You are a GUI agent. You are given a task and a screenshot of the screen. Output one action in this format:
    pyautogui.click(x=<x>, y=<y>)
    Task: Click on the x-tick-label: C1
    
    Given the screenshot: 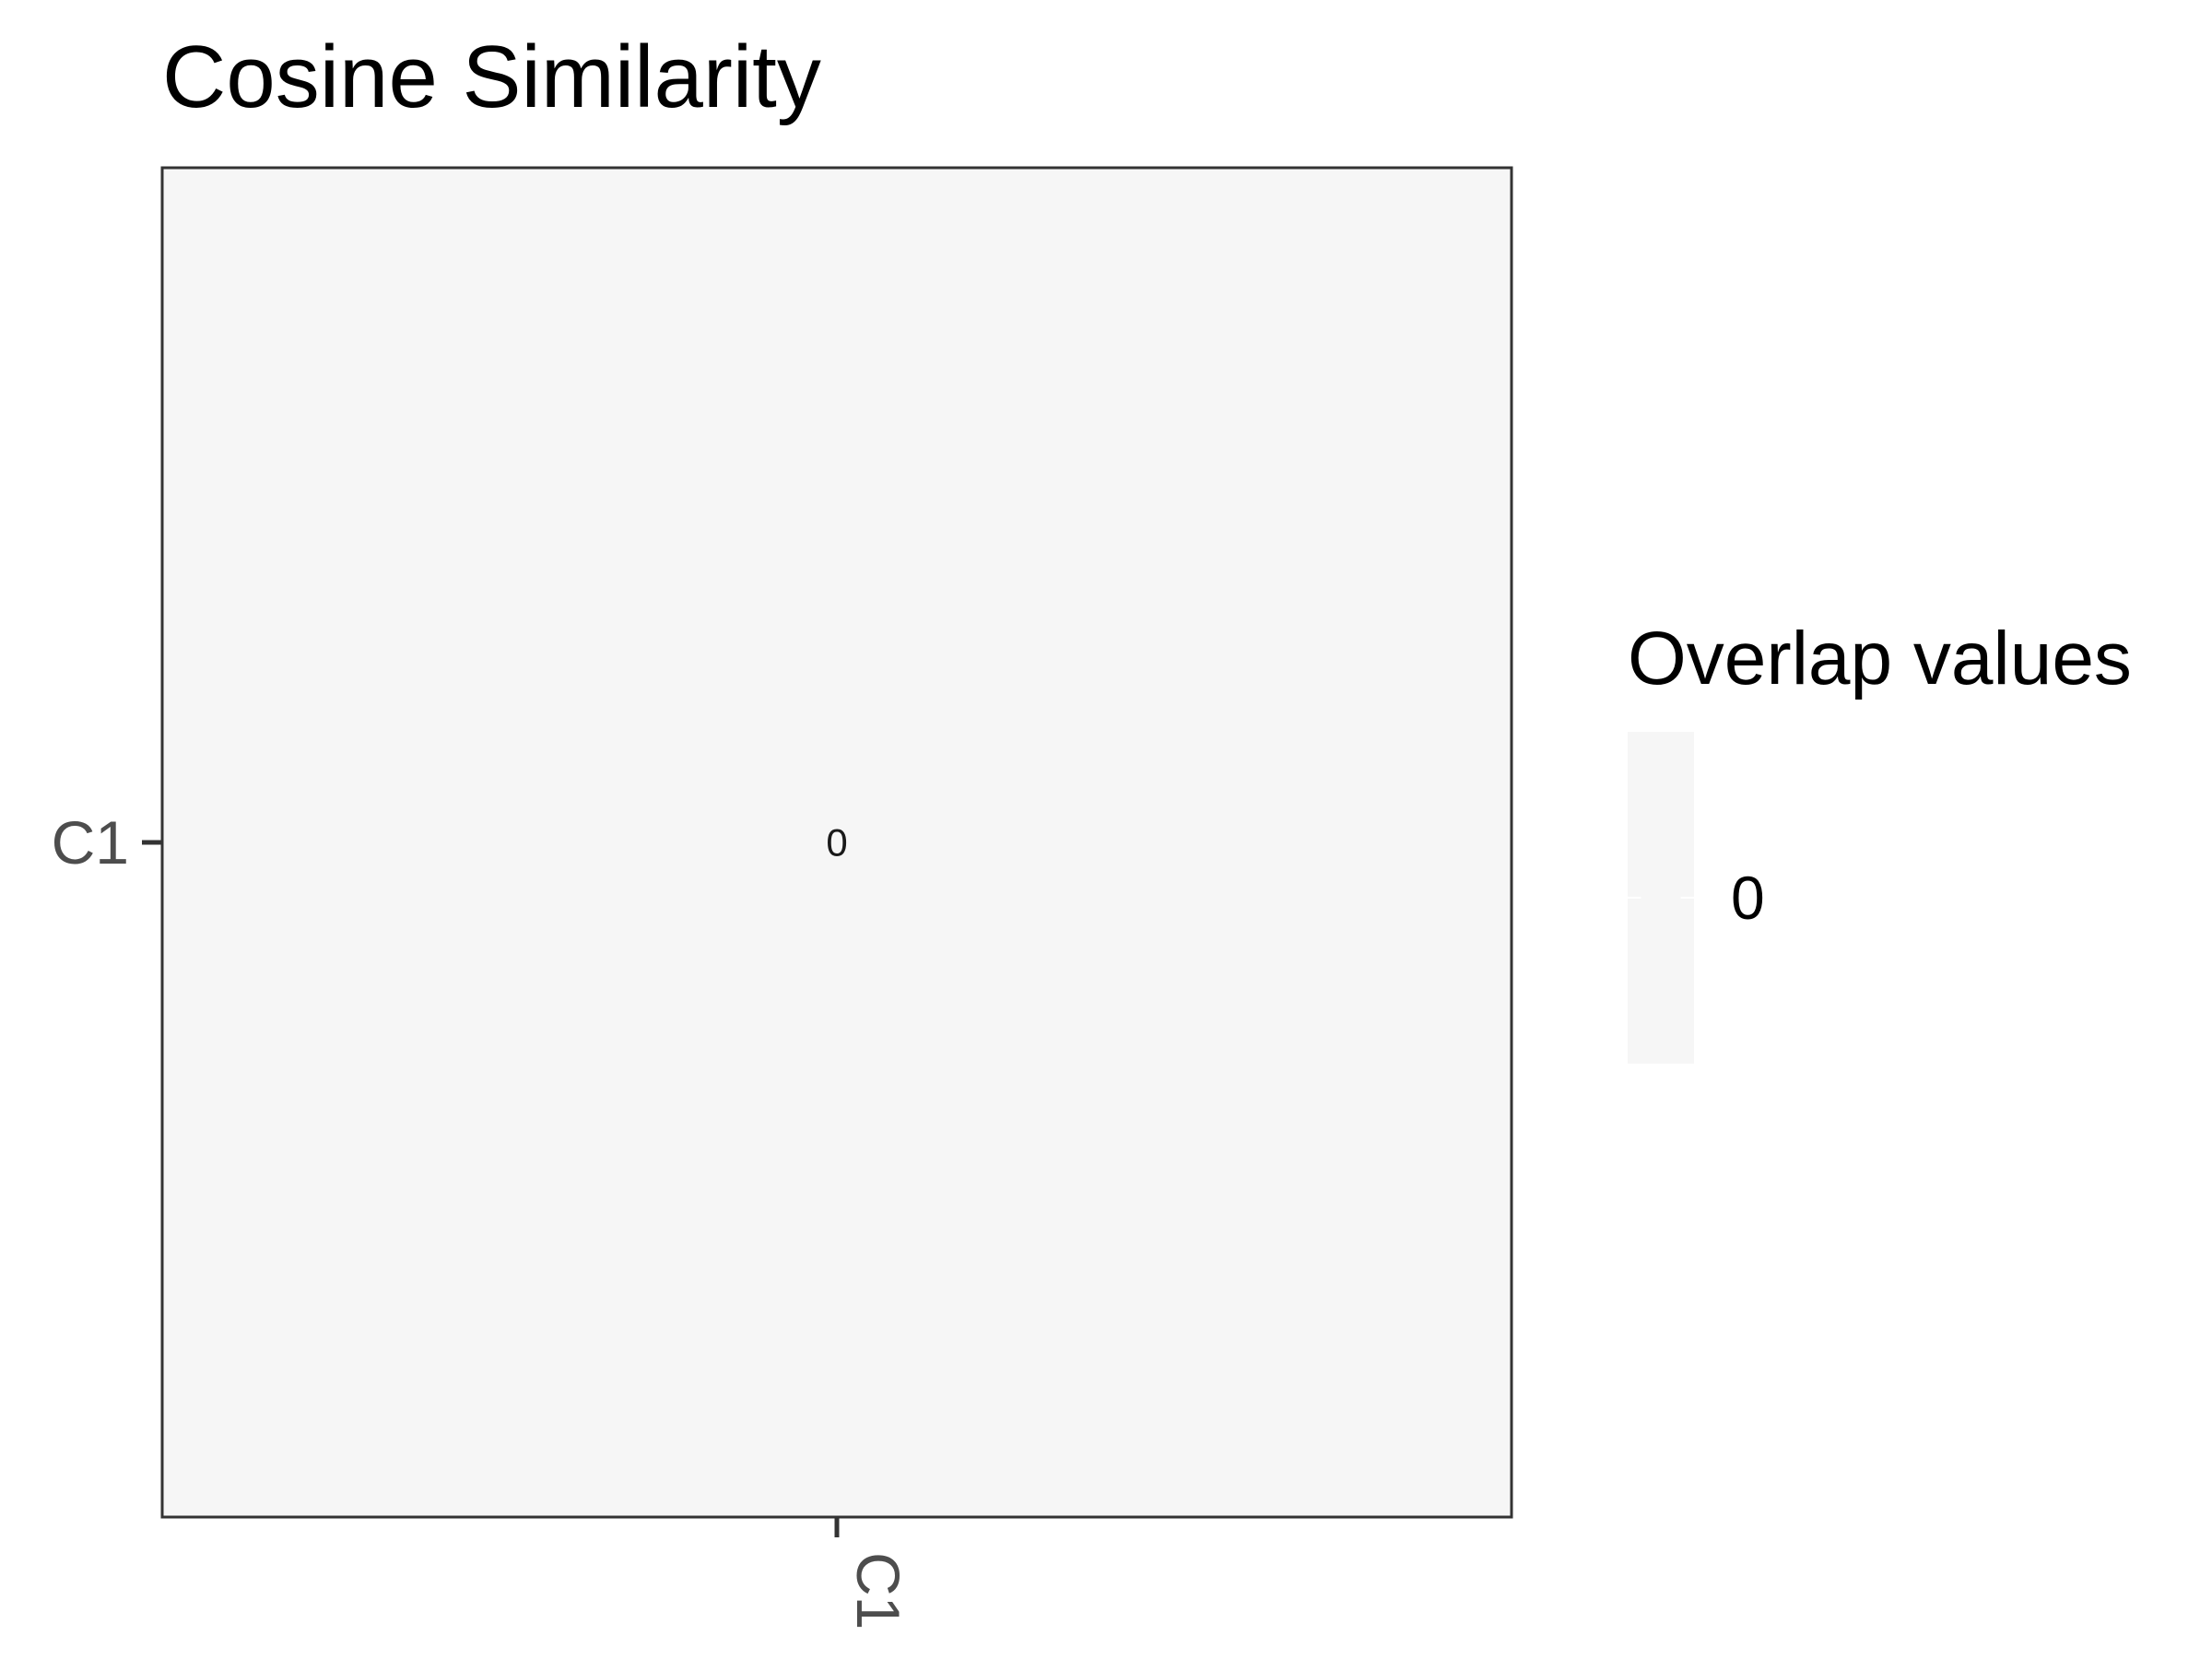 What is the action you would take?
    pyautogui.click(x=878, y=1591)
    